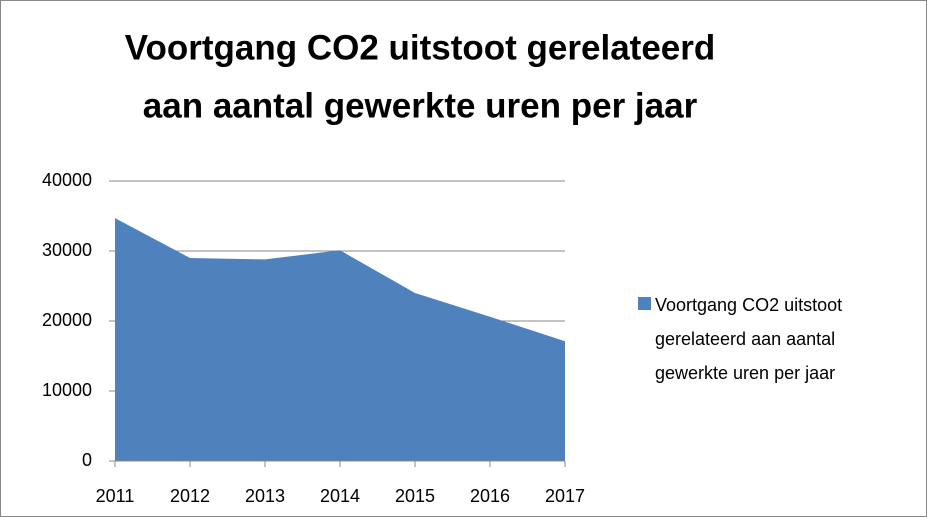 The height and width of the screenshot is (517, 927). I want to click on y-tick-label: 30000, so click(67, 250).